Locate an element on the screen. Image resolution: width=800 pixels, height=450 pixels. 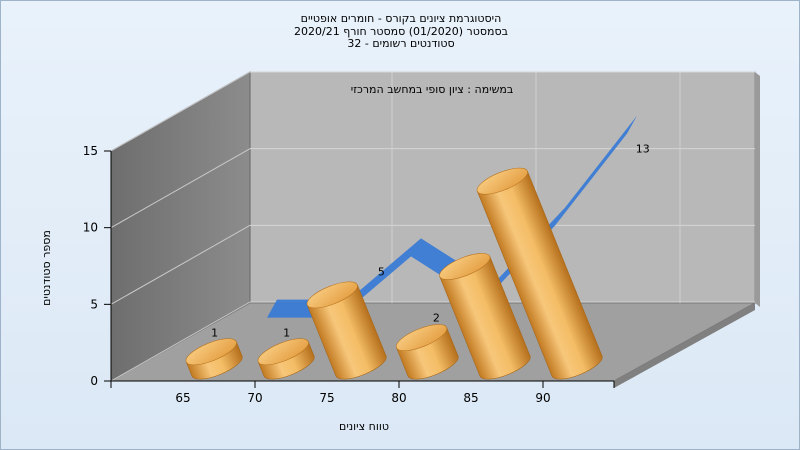
y-axis: 0 5 10 15 is located at coordinates (97, 266).